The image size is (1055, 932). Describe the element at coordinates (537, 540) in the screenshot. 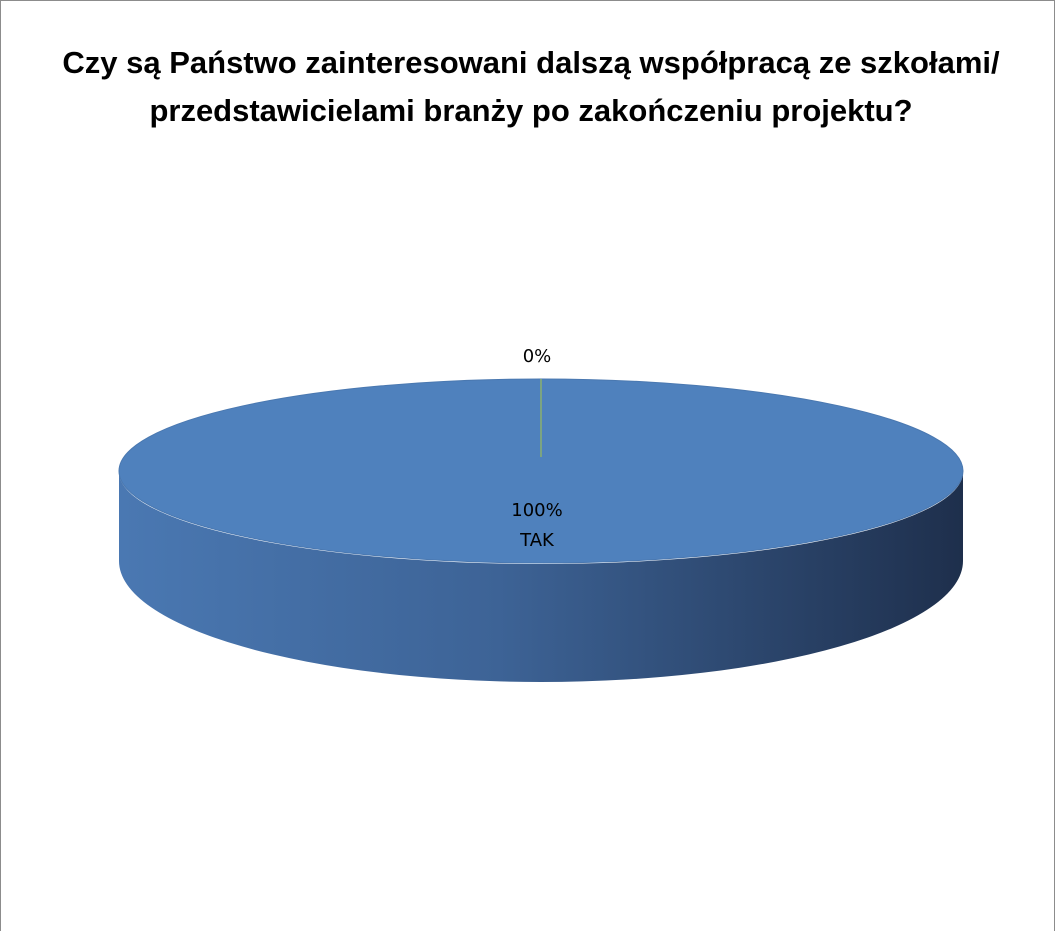

I see `data-label-tak-category: TAK` at that location.